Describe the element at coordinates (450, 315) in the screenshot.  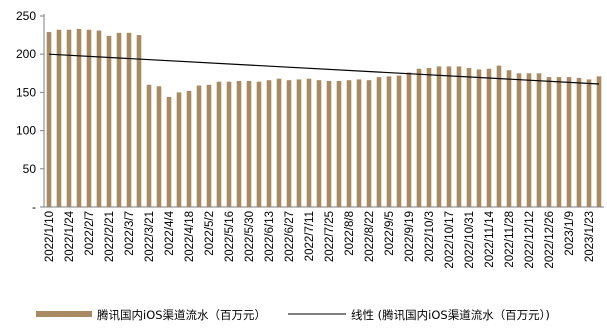
I see `legend-trend-label: 线性 (腾讯国内iOS渠道流水（百万元）)` at that location.